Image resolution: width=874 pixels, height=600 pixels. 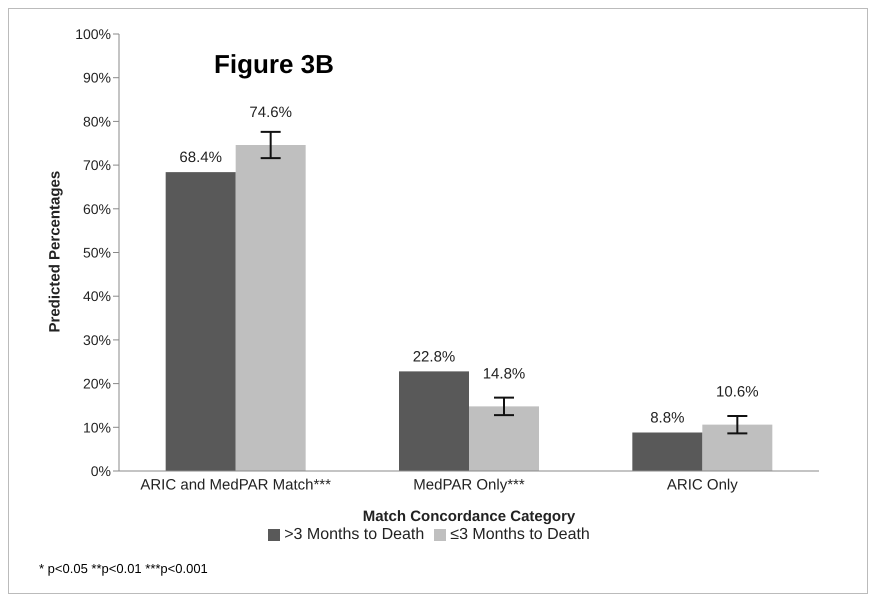 What do you see at coordinates (200, 157) in the screenshot?
I see `data-label: 68.4%` at bounding box center [200, 157].